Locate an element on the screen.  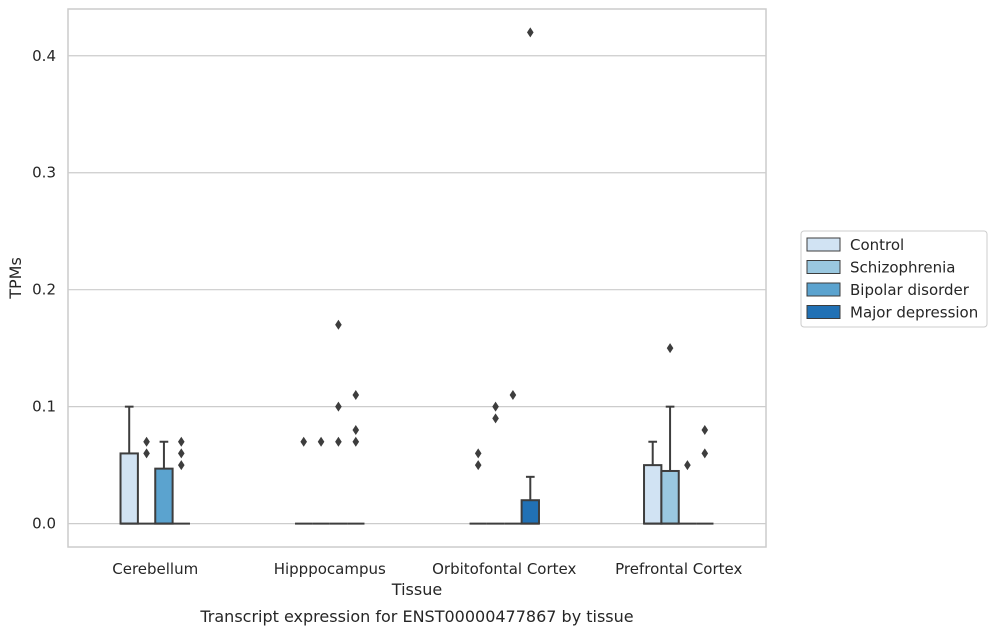
y-tick-label: 0.2 is located at coordinates (44, 290).